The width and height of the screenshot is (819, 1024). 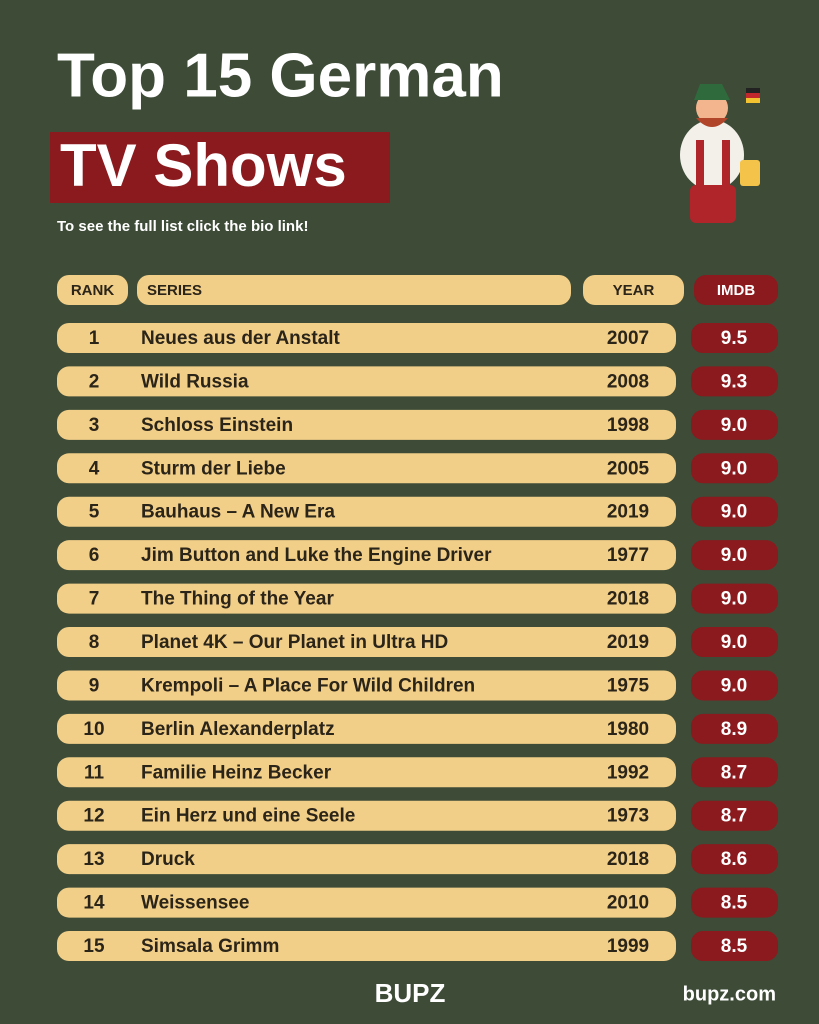 What do you see at coordinates (168, 859) in the screenshot?
I see `series: Druck` at bounding box center [168, 859].